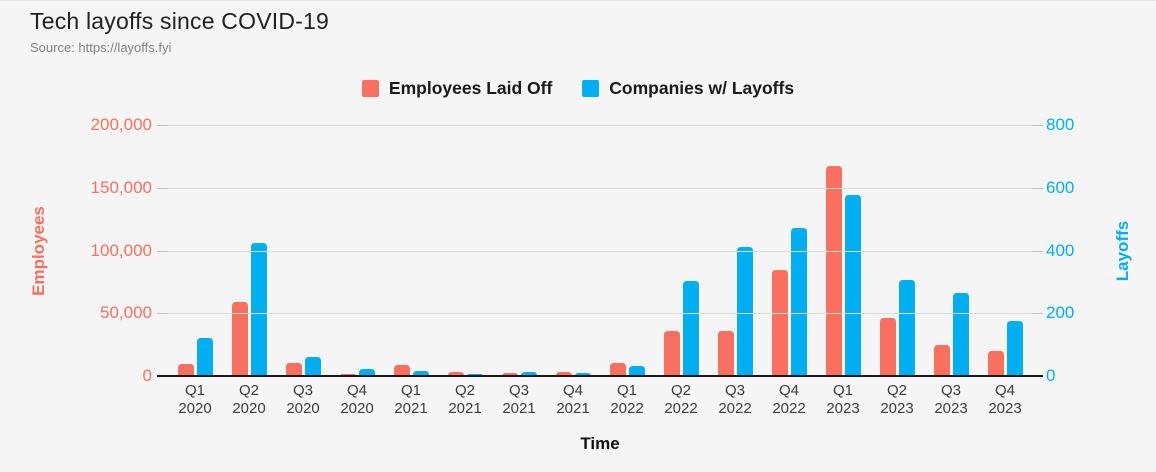 Image resolution: width=1156 pixels, height=472 pixels. I want to click on companies-bar-q4-2020, so click(366, 372).